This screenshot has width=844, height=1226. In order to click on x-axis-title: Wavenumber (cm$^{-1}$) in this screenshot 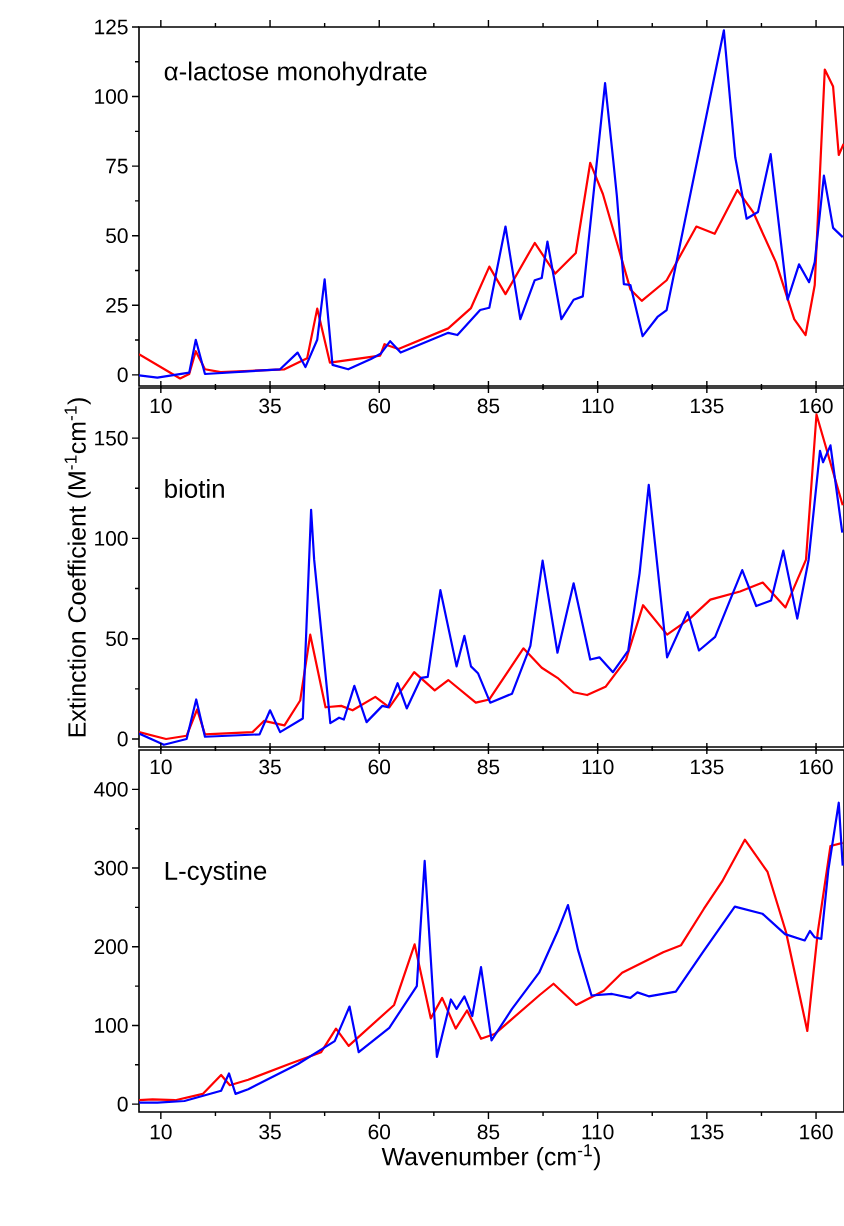, I will do `click(490, 1157)`.